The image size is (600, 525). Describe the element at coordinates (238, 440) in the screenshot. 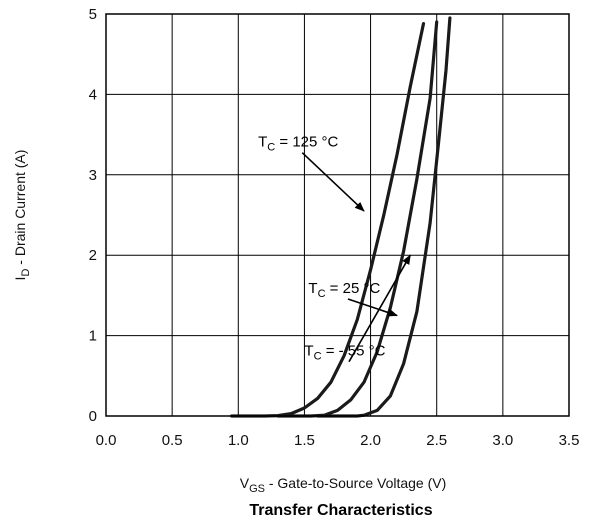

I see `x-tick-label: 1.0` at that location.